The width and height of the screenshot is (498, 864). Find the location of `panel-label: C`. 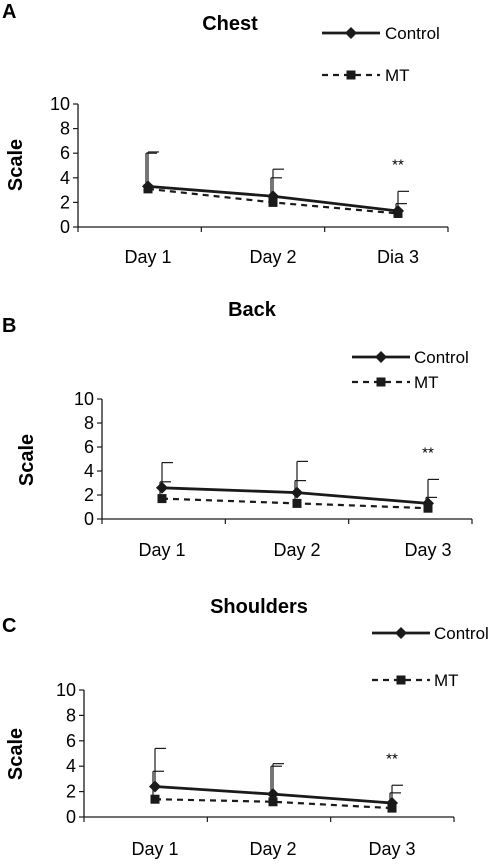

panel-label: C is located at coordinates (9, 626).